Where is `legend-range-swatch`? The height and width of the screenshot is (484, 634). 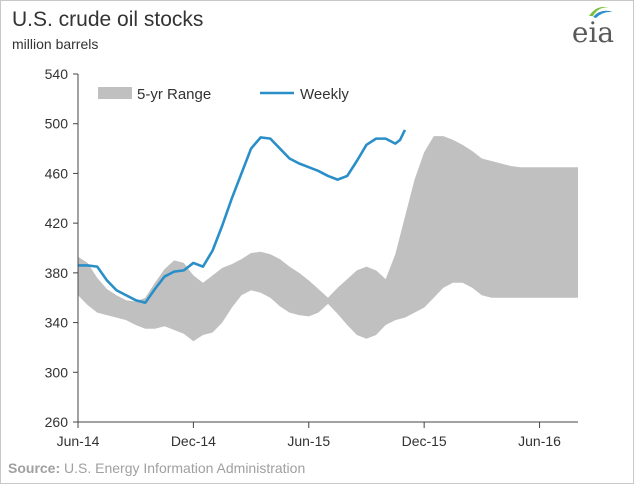
legend-range-swatch is located at coordinates (115, 93).